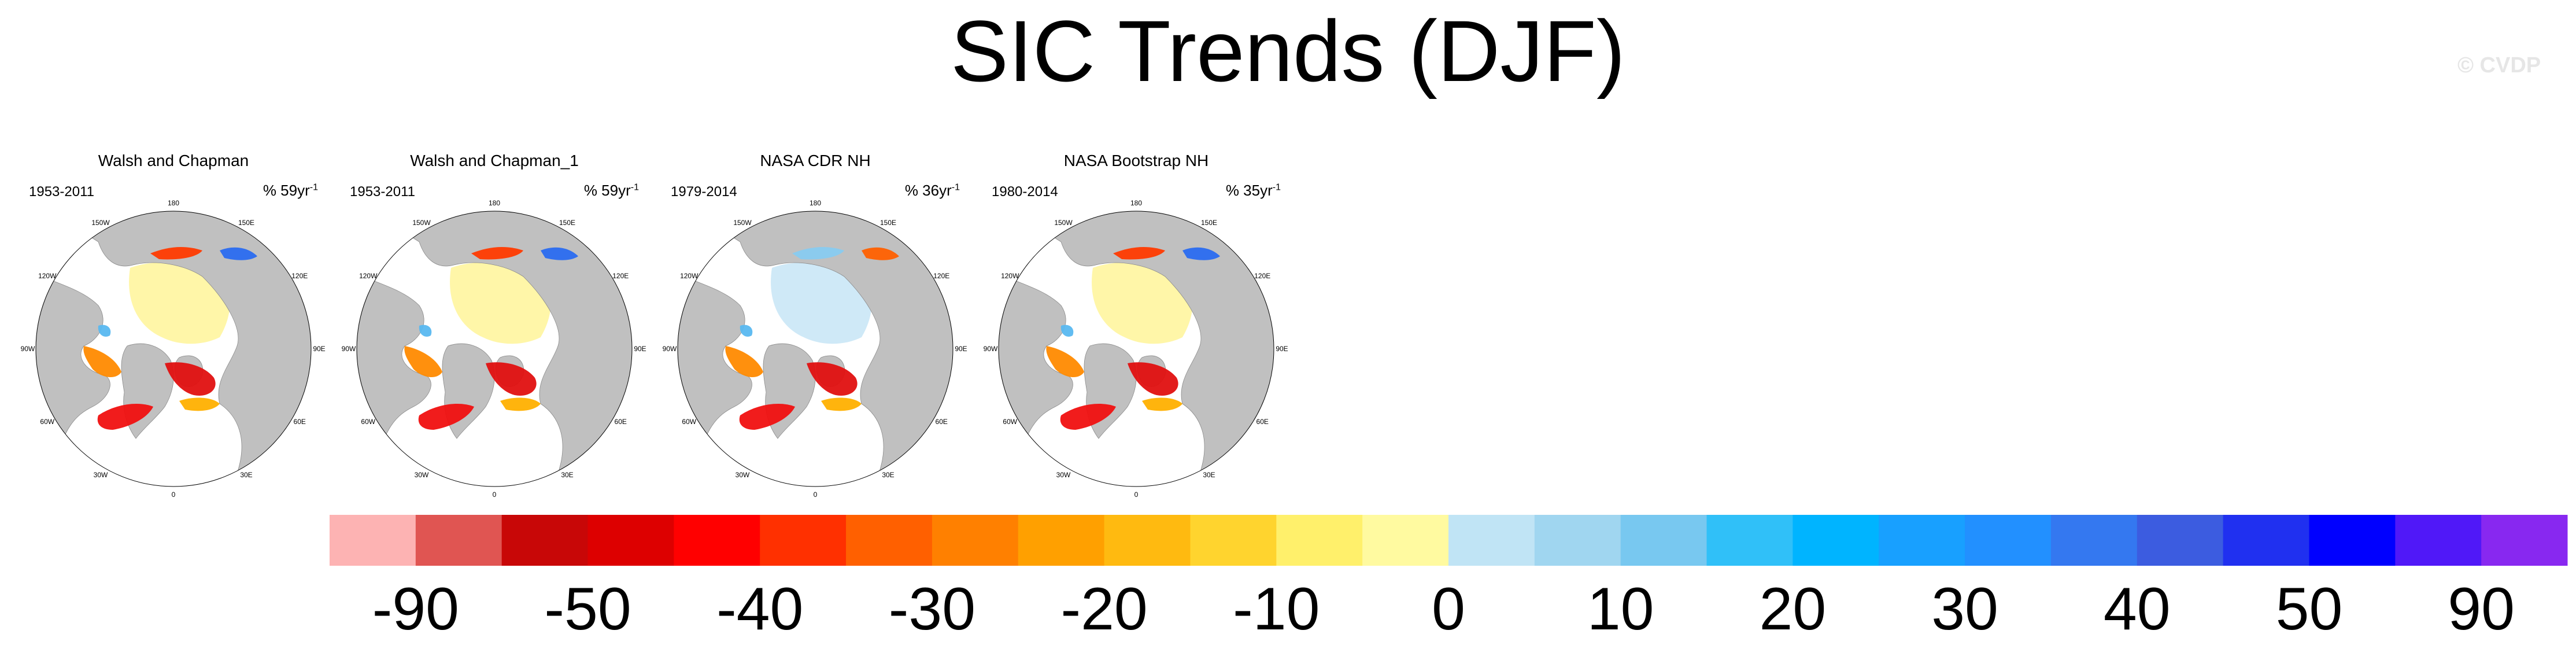 The image size is (2576, 645). What do you see at coordinates (1025, 192) in the screenshot?
I see `panel-period: 1980-2014` at bounding box center [1025, 192].